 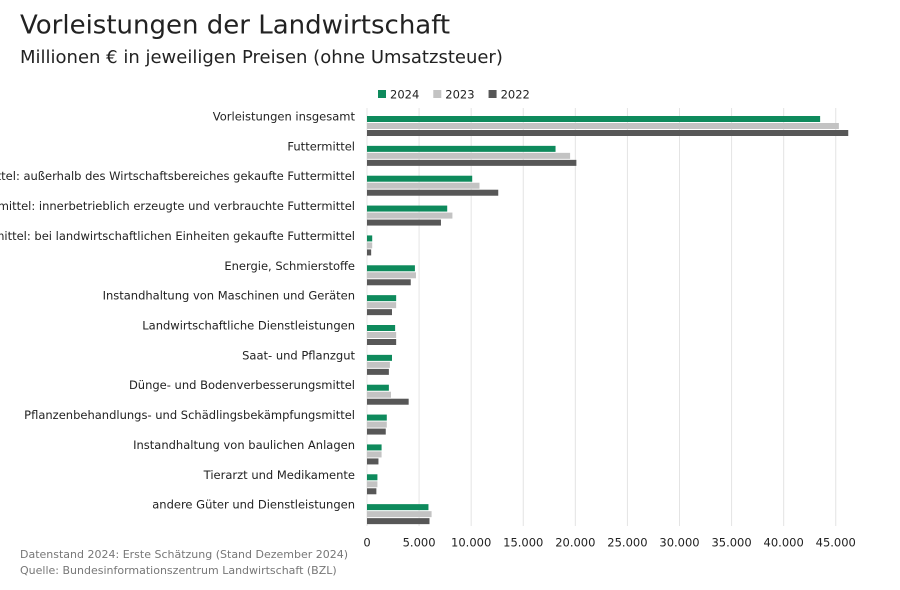 What do you see at coordinates (235, 26) in the screenshot?
I see `chart-title: Vorleistungen der Landwirtschaft` at bounding box center [235, 26].